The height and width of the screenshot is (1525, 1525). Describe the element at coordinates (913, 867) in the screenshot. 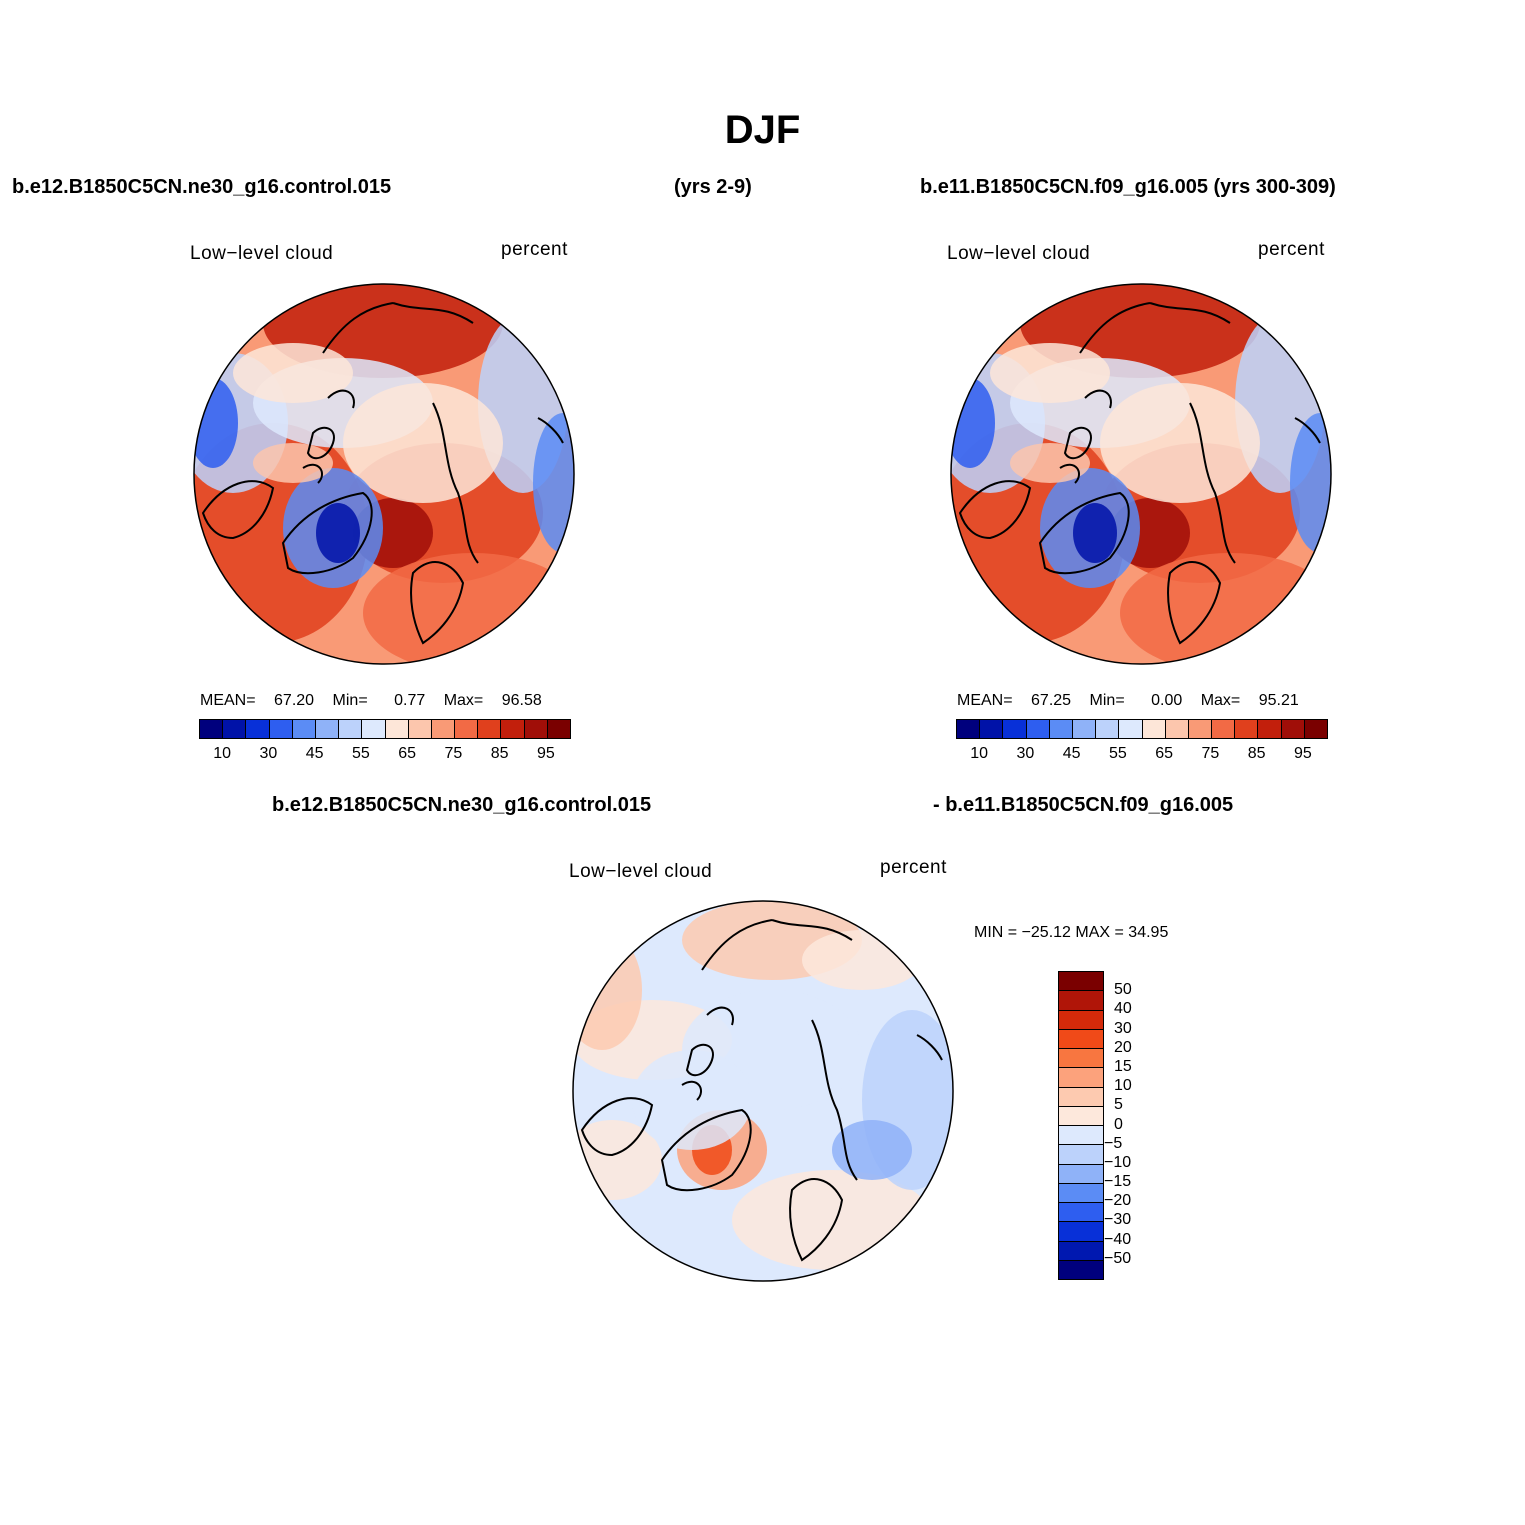

I see `panel3-units-label: percent` at that location.